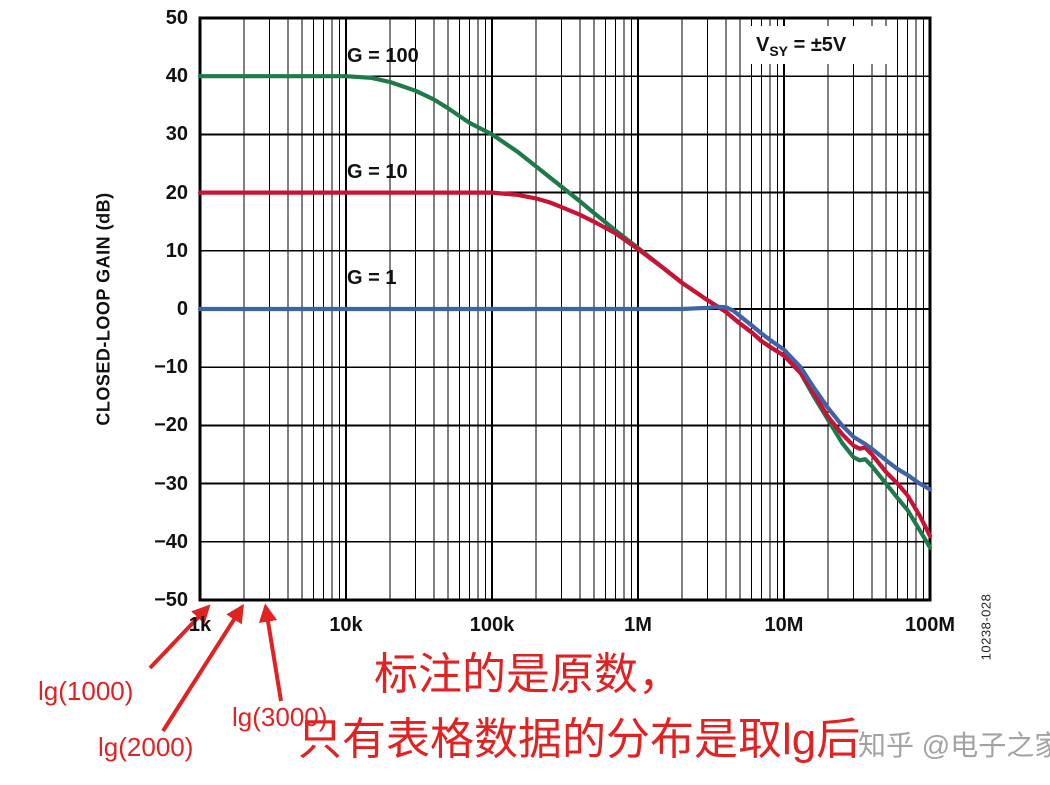 This screenshot has height=785, width=1050. I want to click on supply-note-suffix: = ±5V, so click(817, 45).